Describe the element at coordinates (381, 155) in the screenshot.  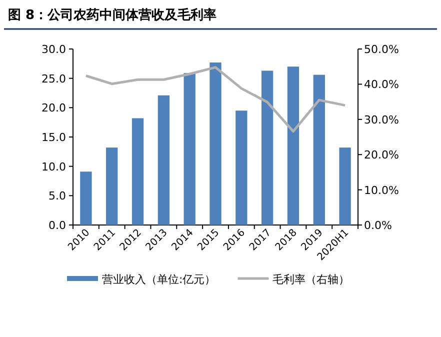
I see `y2-tick-label: 20.0%` at that location.